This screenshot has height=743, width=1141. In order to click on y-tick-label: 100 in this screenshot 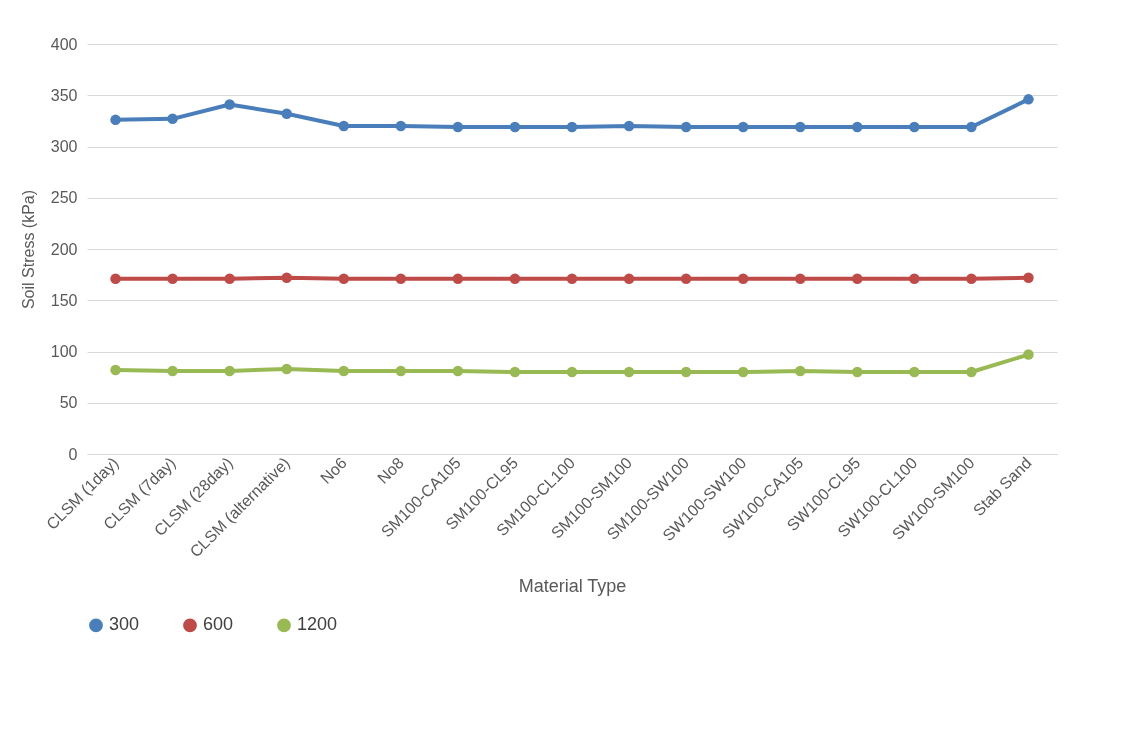, I will do `click(64, 351)`.